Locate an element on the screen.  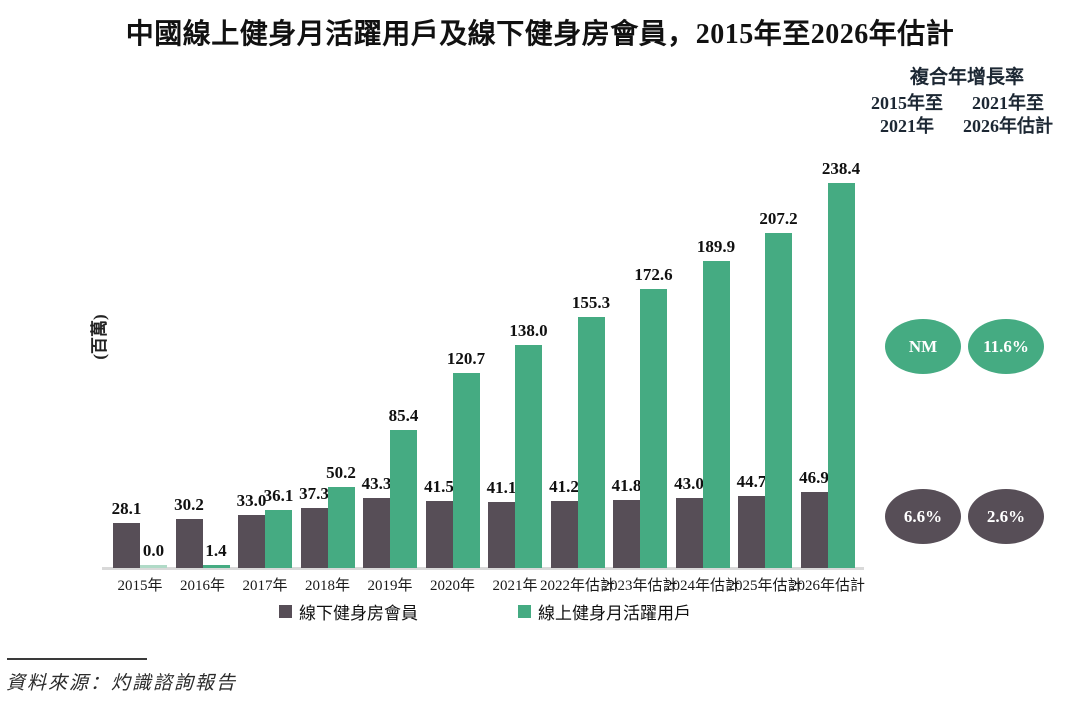
value-label-online-2017年: 36.1 is located at coordinates (278, 495).